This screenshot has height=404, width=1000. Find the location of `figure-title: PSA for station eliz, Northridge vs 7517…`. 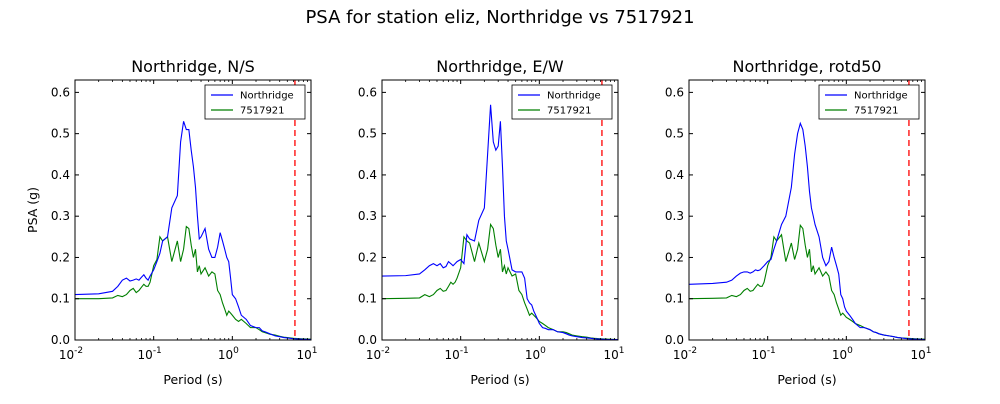

figure-title: PSA for station eliz, Northridge vs 7517… is located at coordinates (499, 17).